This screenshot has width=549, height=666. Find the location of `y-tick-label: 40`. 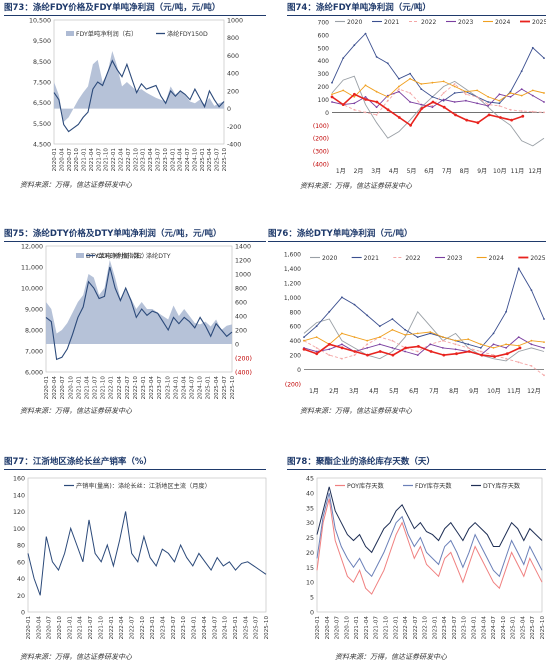

y-tick-label: 40 is located at coordinates (21, 579).